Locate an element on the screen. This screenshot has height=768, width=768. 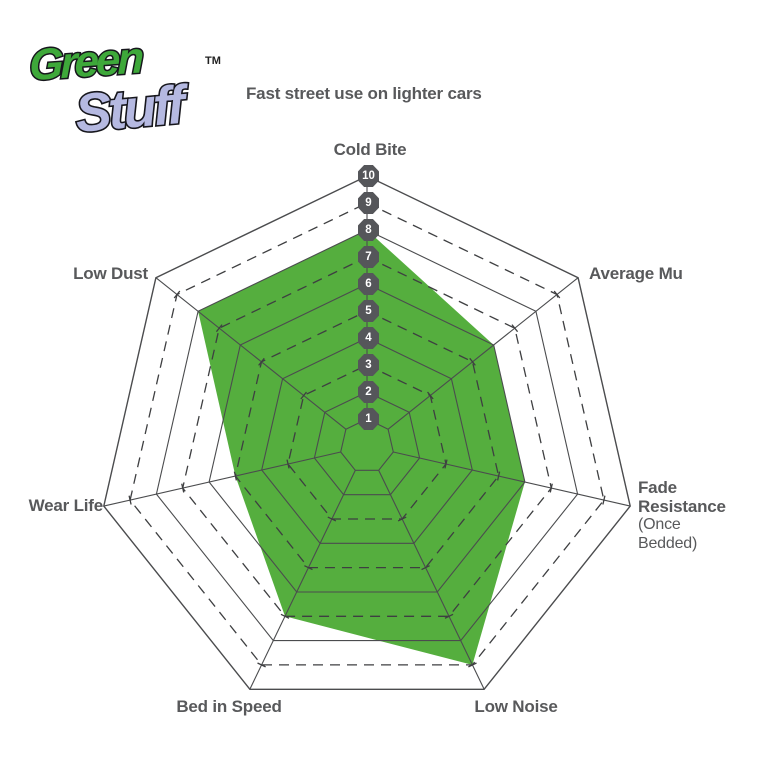
scale-badge-10: 10 is located at coordinates (368, 176).